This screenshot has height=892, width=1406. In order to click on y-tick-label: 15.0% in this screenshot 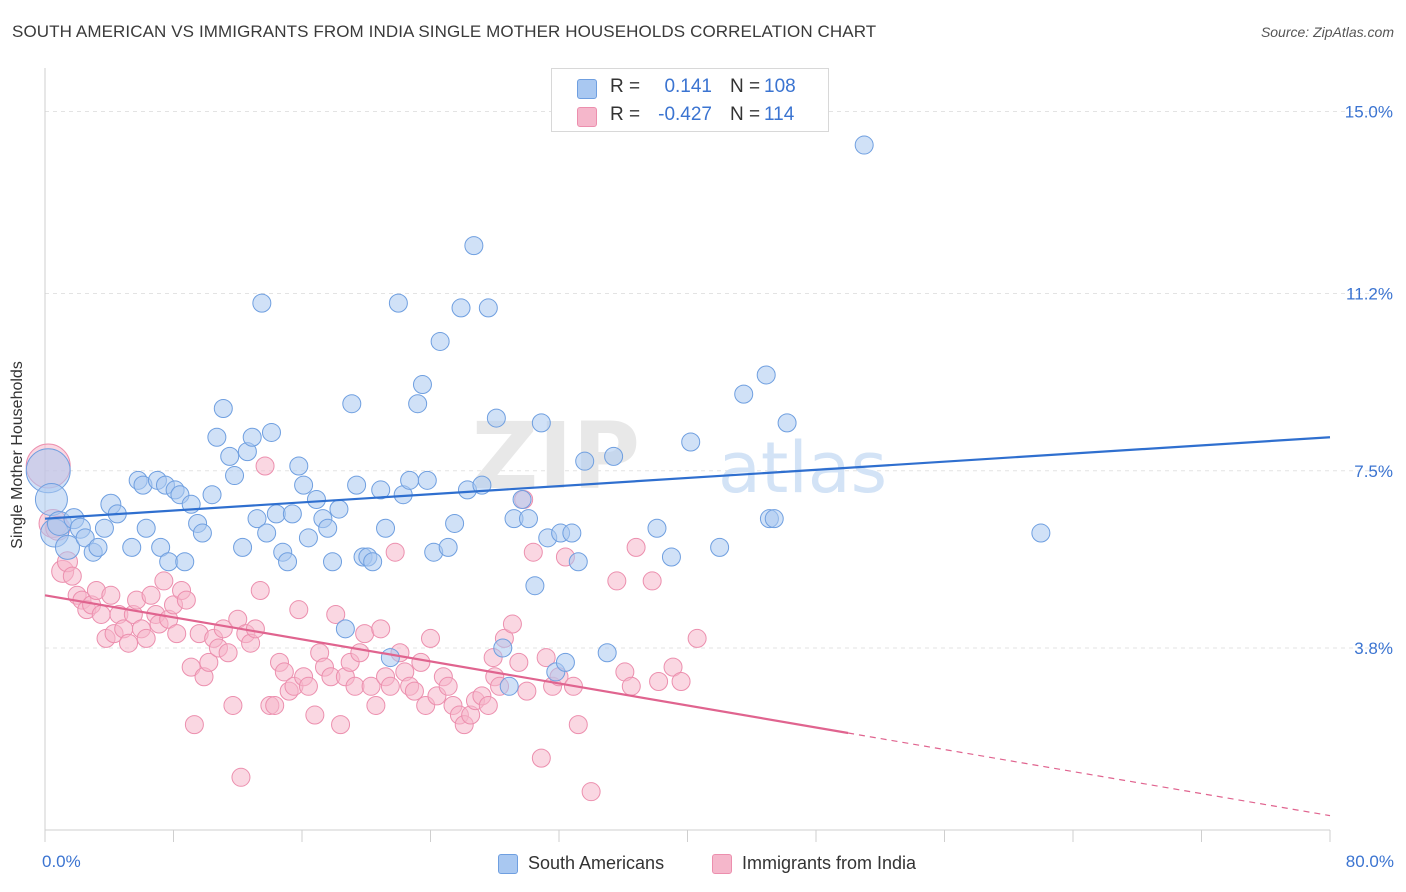, I will do `click(1369, 112)`.